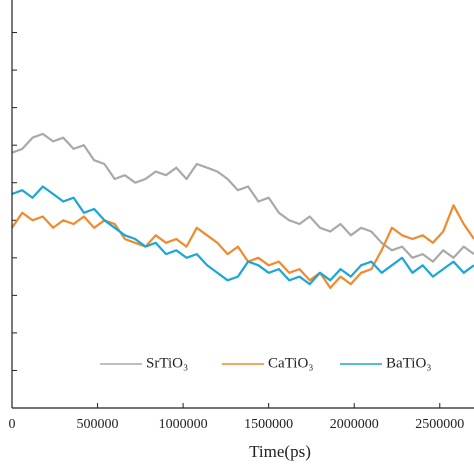  Describe the element at coordinates (439, 424) in the screenshot. I see `x-tick-label: 2500000` at that location.